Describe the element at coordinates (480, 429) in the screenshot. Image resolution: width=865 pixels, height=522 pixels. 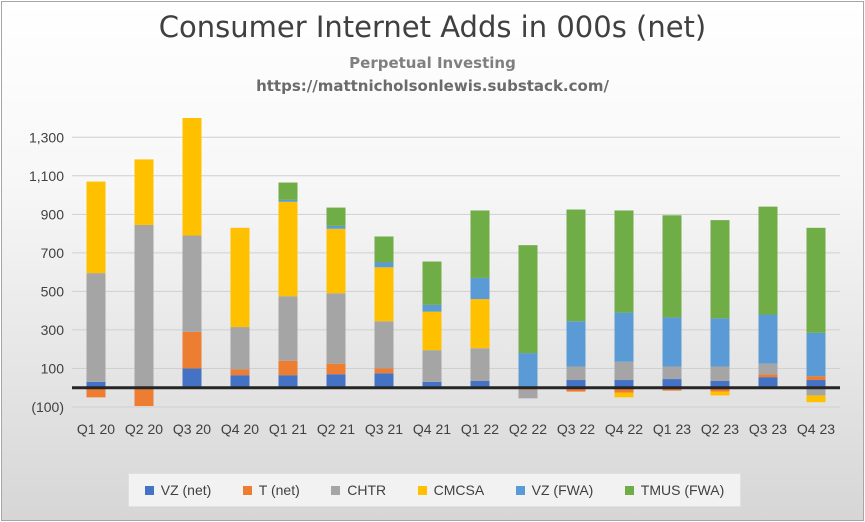
I see `x-tick-label: Q1 22` at that location.